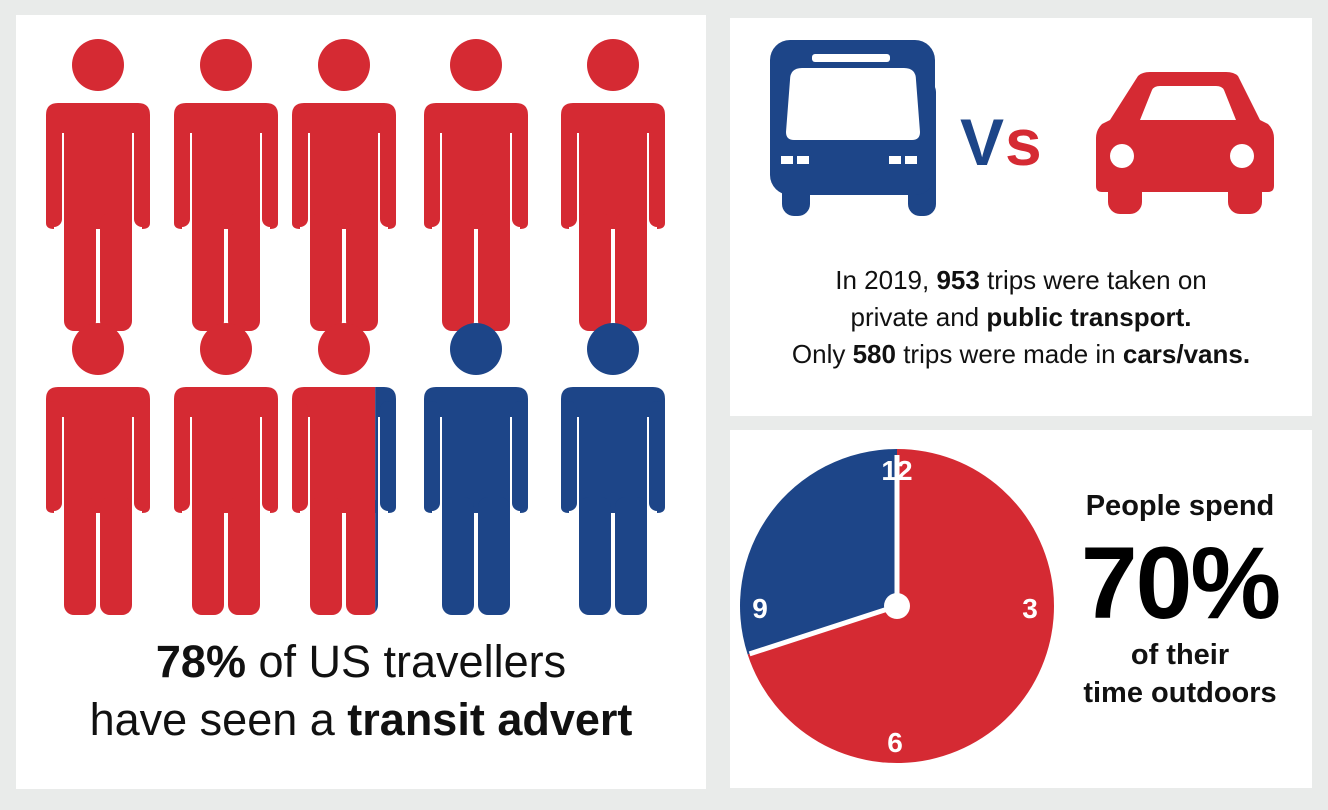 The image size is (1328, 810). I want to click on caption-line-1: 78% of US travellers, so click(361, 662).